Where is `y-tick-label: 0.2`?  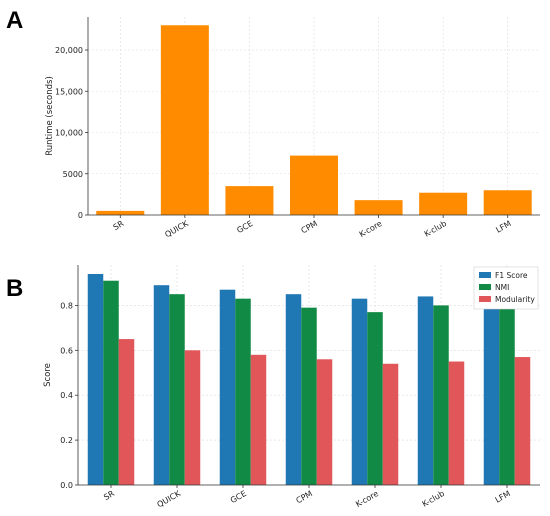 y-tick-label: 0.2 is located at coordinates (66, 440).